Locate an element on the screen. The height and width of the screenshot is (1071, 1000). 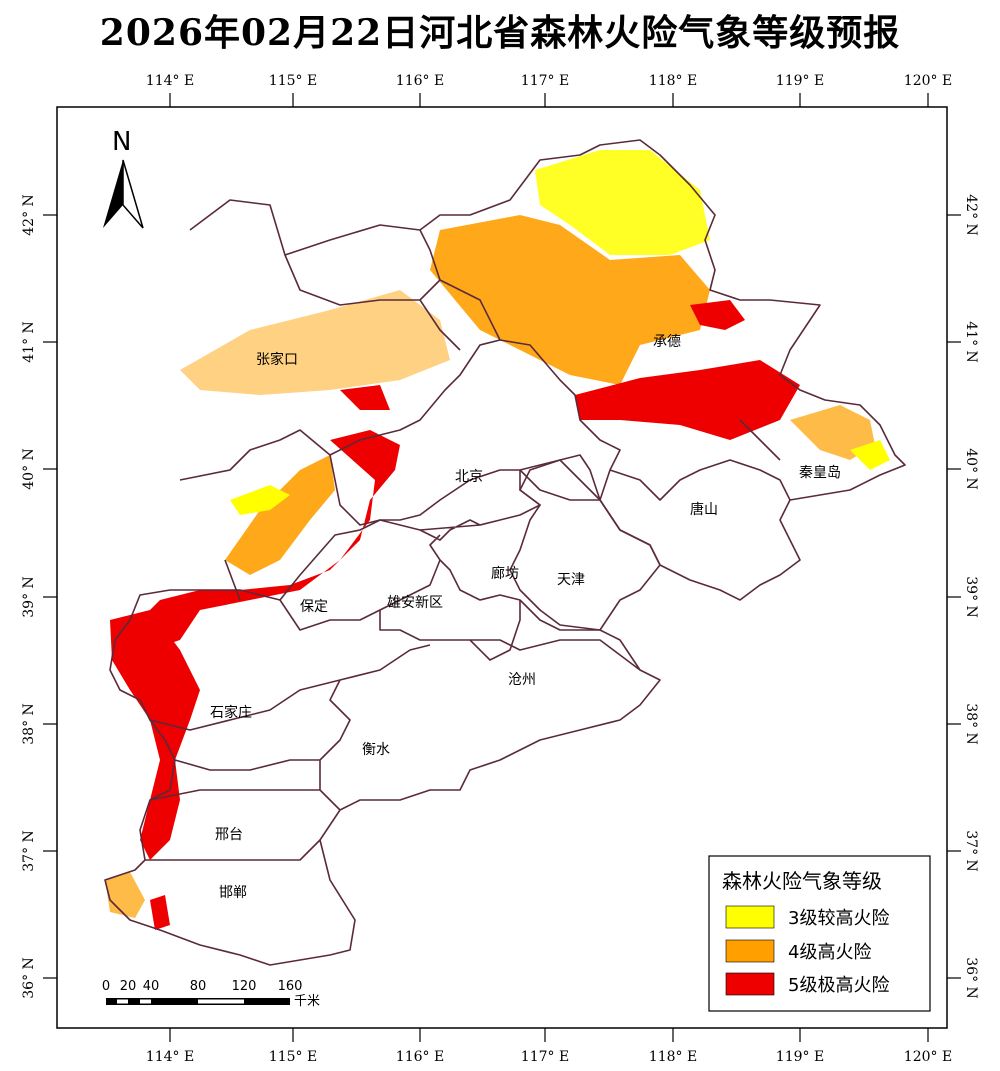
latitude-ticks-left: 42° N 41° N 40° N 39° N 38° N 37° N 36° N is located at coordinates (39, 596).